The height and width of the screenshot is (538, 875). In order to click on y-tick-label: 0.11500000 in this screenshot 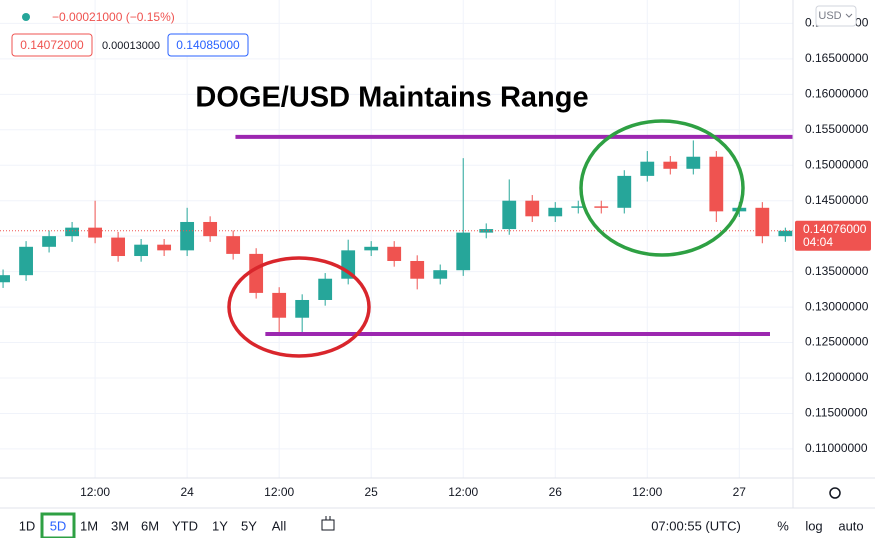, I will do `click(836, 413)`.